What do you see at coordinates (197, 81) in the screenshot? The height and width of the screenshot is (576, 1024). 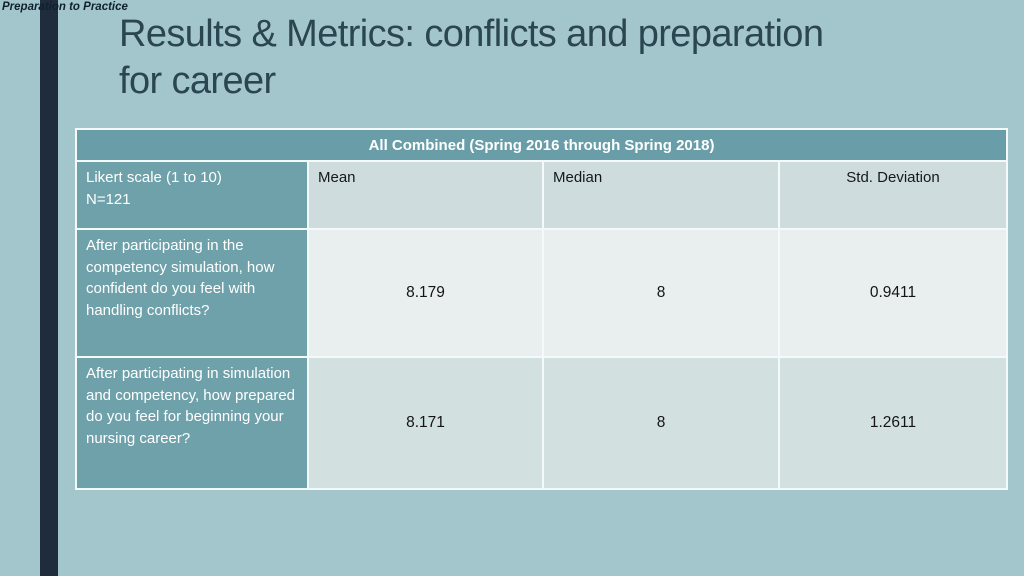 I see `slide-title-line2: for career` at bounding box center [197, 81].